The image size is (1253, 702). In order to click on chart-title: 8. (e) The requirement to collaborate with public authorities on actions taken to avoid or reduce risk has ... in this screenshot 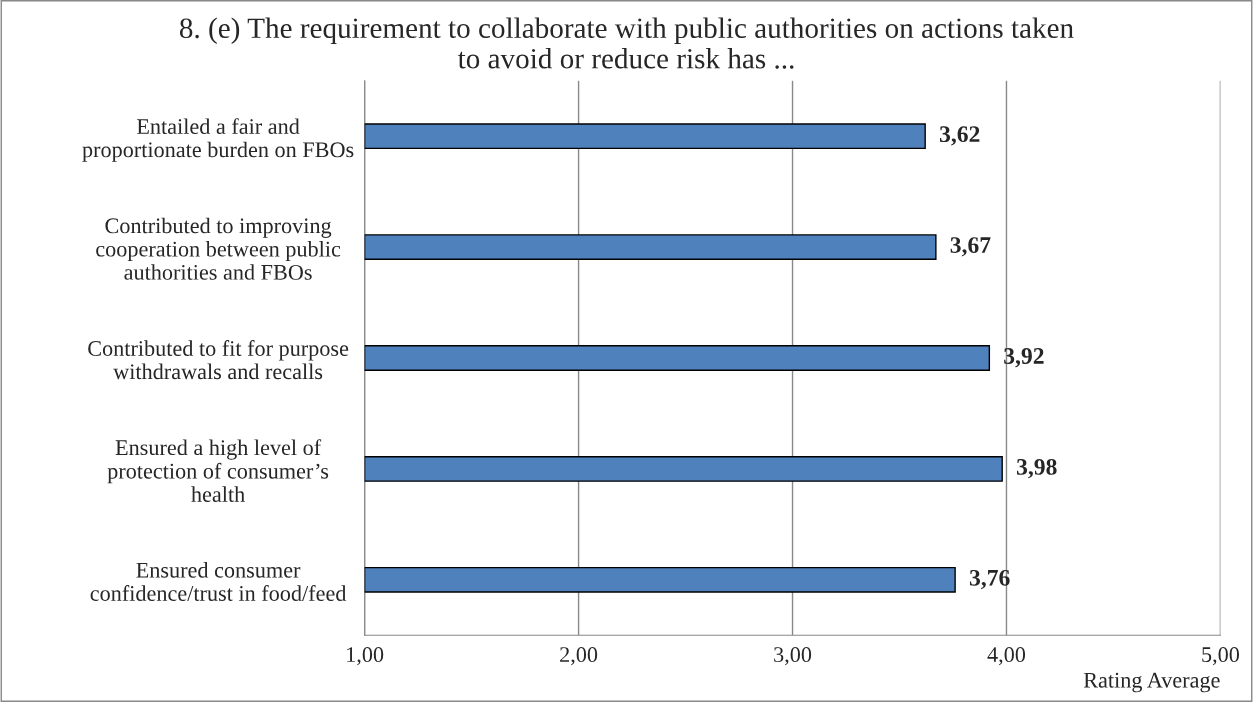, I will do `click(626, 43)`.